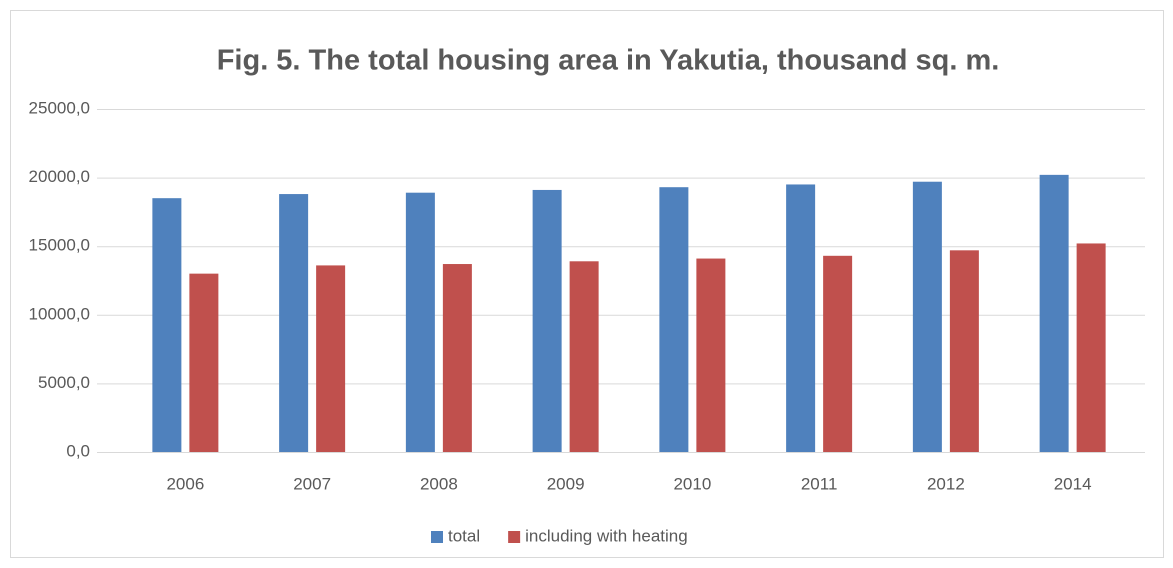 The width and height of the screenshot is (1173, 568). Describe the element at coordinates (692, 483) in the screenshot. I see `x-tick-label: 2010` at that location.